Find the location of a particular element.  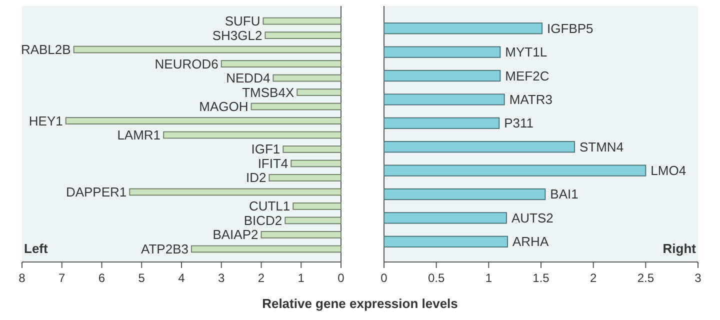

y-tick-label: MAGOH is located at coordinates (223, 106).